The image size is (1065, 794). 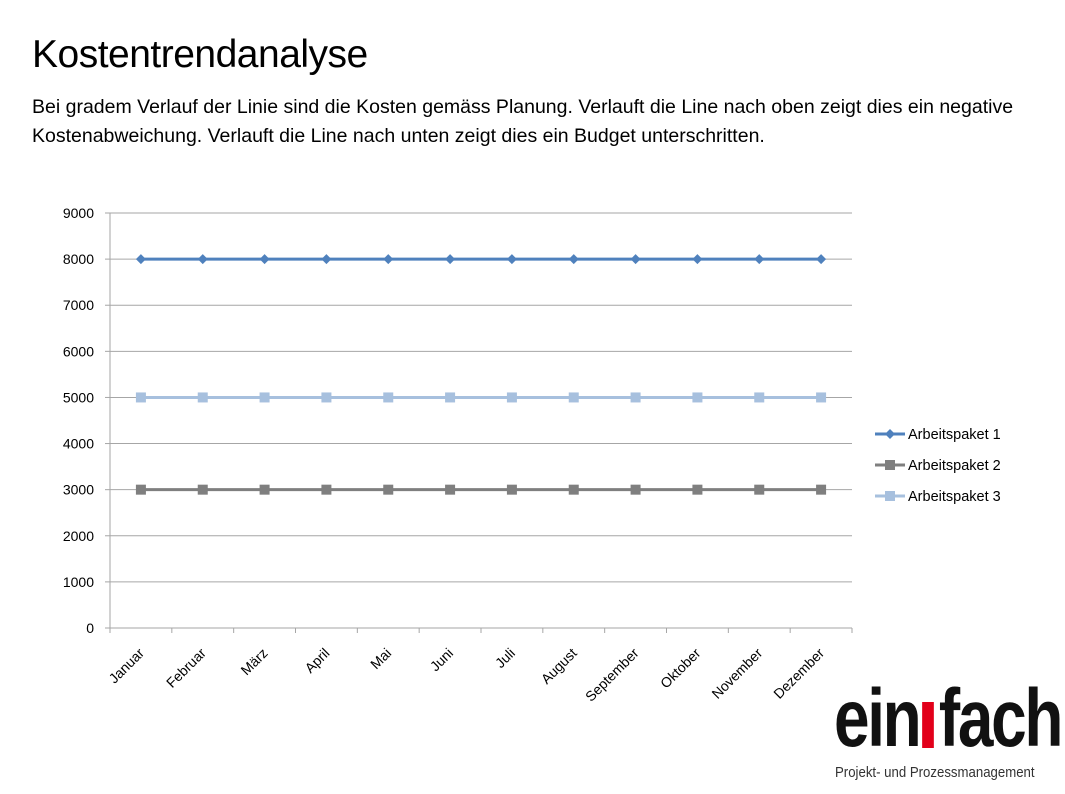 I want to click on x-tick-label: August, so click(x=559, y=666).